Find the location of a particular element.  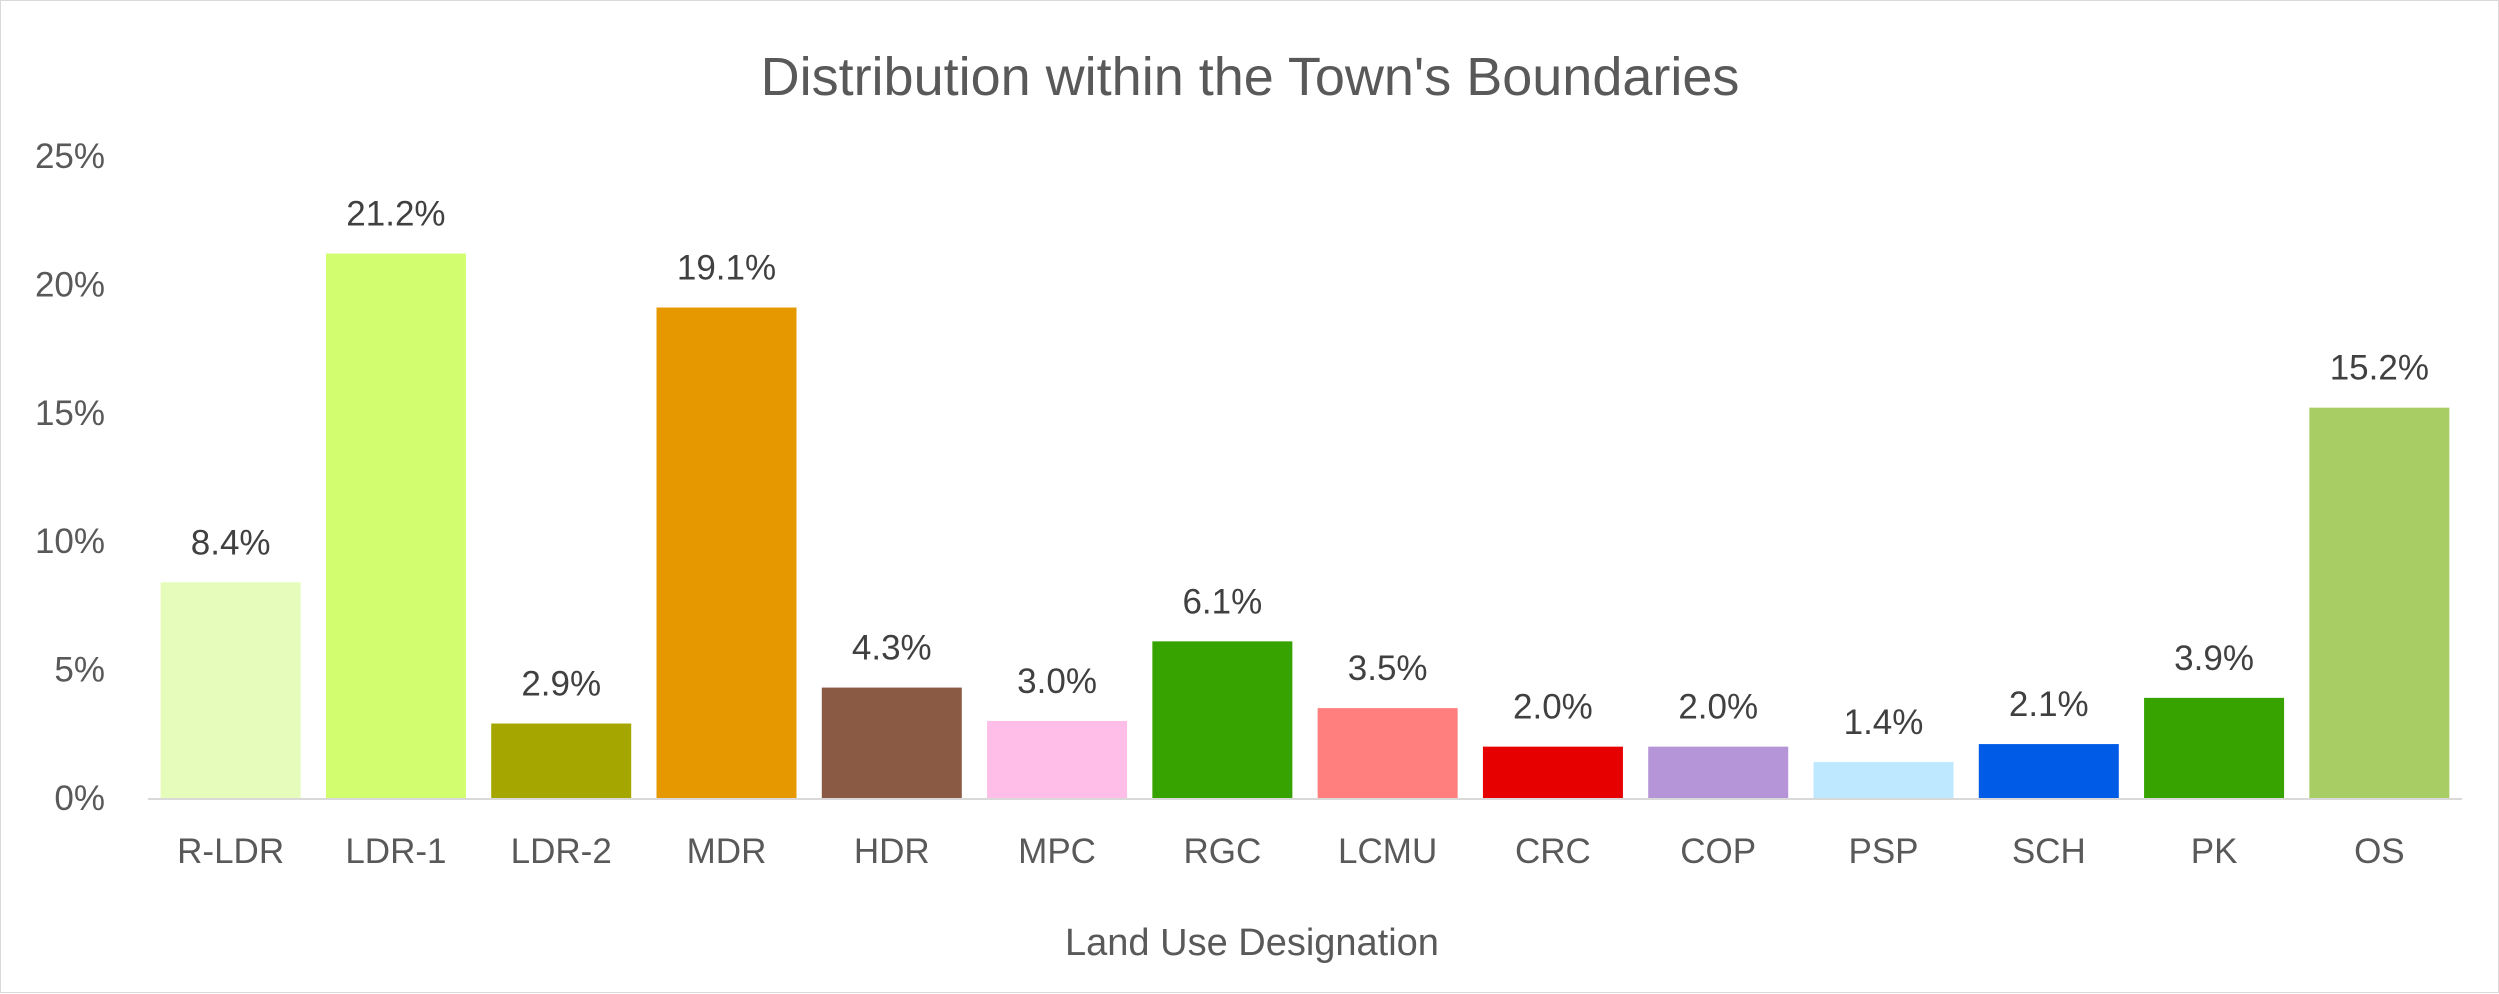

data-label-pk: 3.9% is located at coordinates (2214, 658).